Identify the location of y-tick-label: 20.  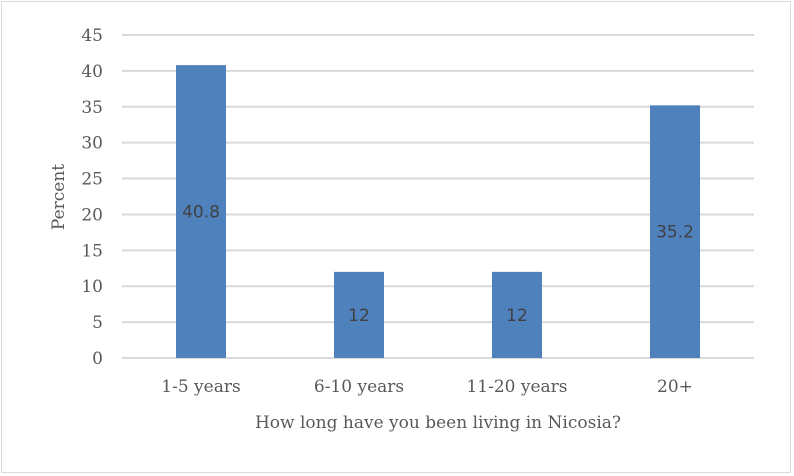
(92, 215).